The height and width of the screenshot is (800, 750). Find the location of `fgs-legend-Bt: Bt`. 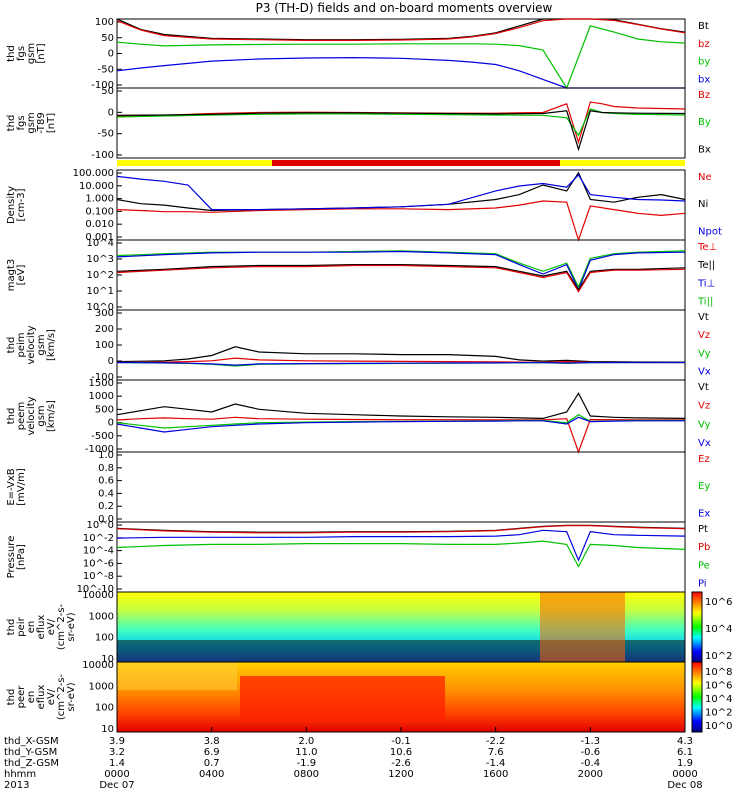

fgs-legend-Bt: Bt is located at coordinates (703, 26).